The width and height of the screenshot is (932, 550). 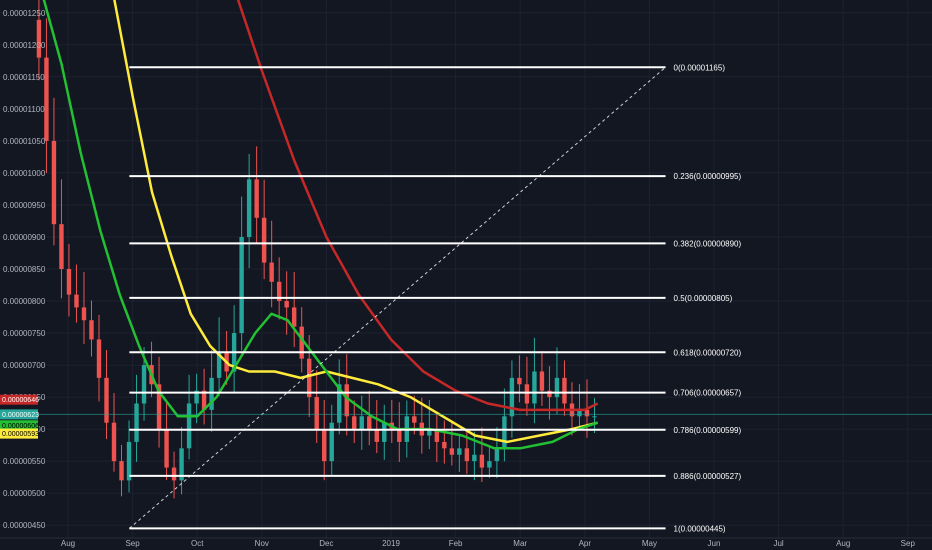 I want to click on y-tick-label: 0.00000500, so click(x=24, y=493).